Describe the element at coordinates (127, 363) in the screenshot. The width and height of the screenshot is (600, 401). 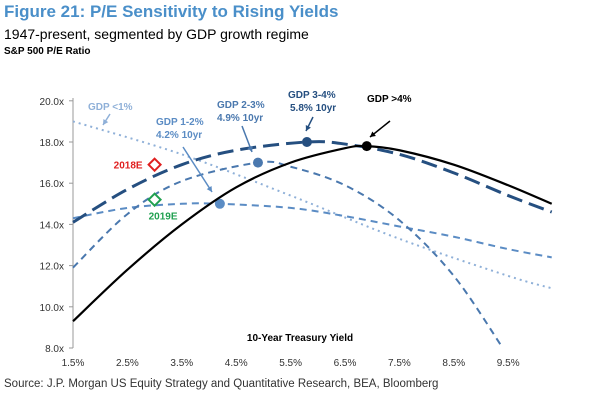
I see `x-tick-label: 2.5%` at that location.